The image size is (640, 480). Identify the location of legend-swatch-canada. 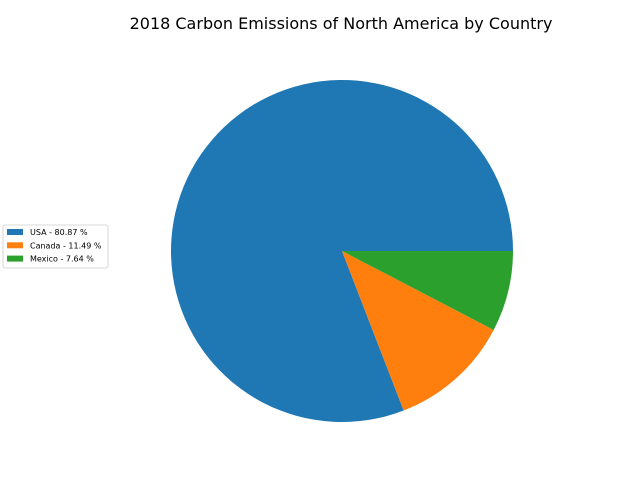
(15, 245).